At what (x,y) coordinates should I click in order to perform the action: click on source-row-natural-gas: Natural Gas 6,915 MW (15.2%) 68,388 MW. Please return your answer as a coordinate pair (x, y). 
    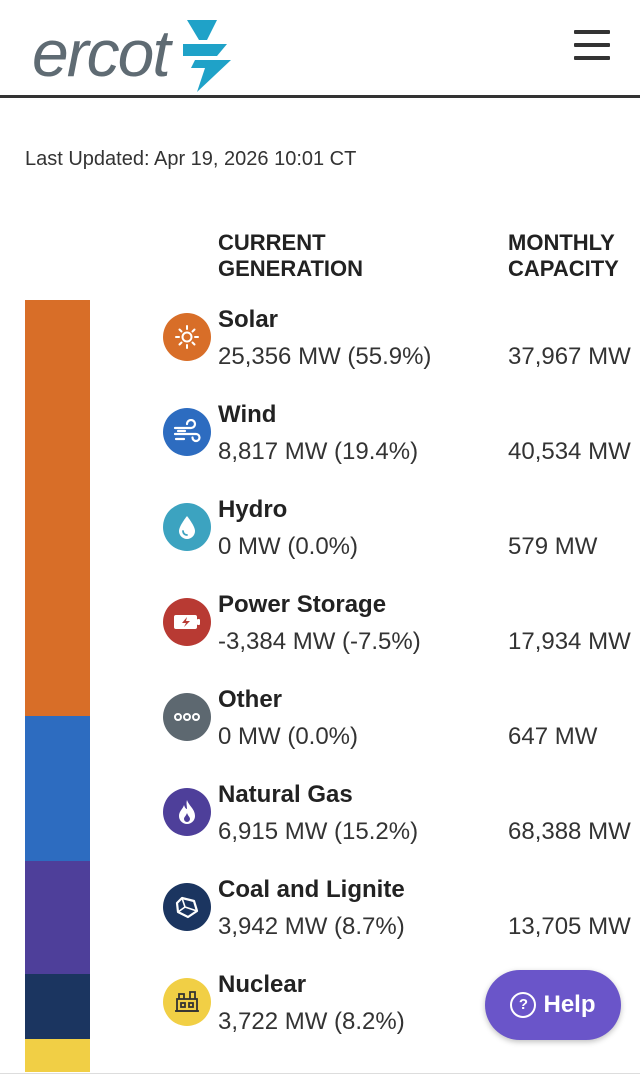
    Looking at the image, I should click on (320, 822).